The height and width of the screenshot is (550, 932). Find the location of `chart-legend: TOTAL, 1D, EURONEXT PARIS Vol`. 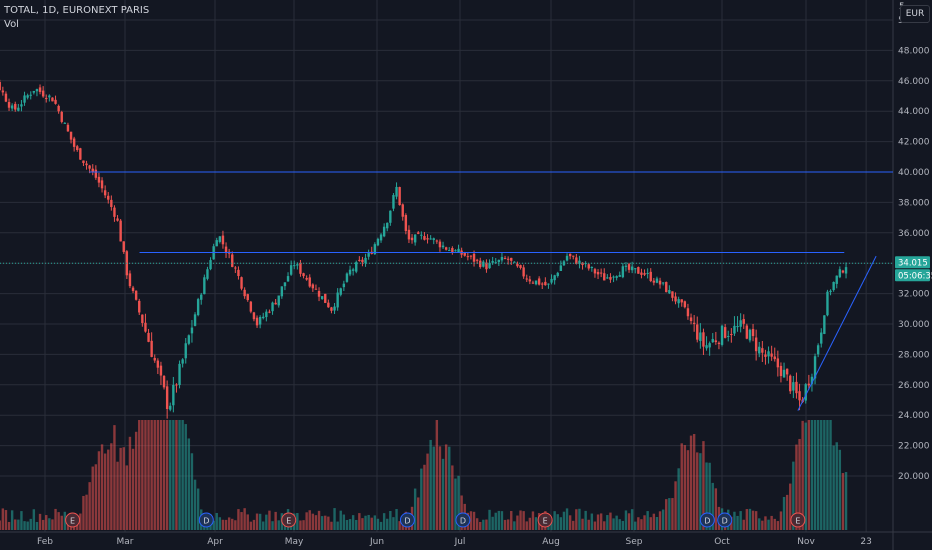

chart-legend: TOTAL, 1D, EURONEXT PARIS Vol is located at coordinates (76, 18).